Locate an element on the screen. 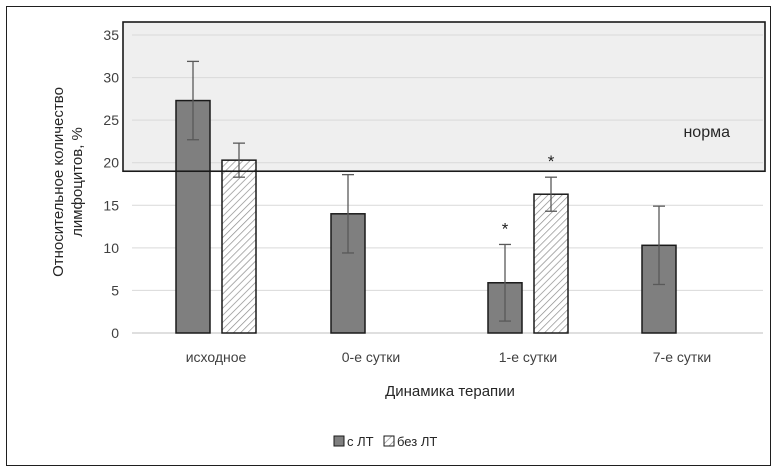 The height and width of the screenshot is (472, 779). y-tick-label: 30 is located at coordinates (111, 78).